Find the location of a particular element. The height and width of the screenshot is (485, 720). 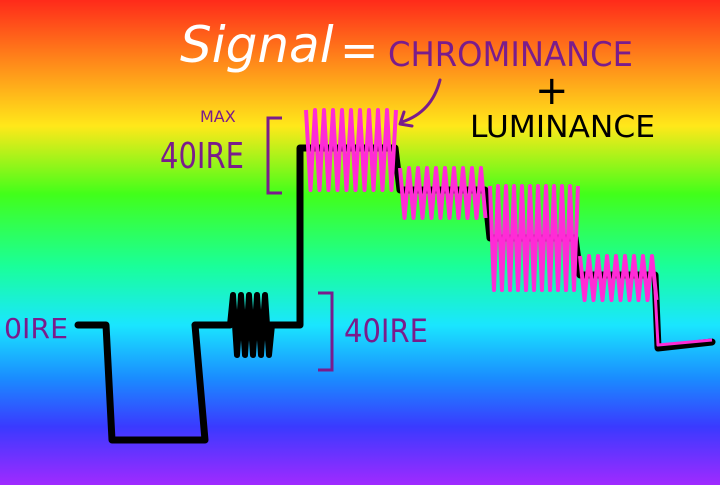

max-ire-label: 40IRE is located at coordinates (202, 156).